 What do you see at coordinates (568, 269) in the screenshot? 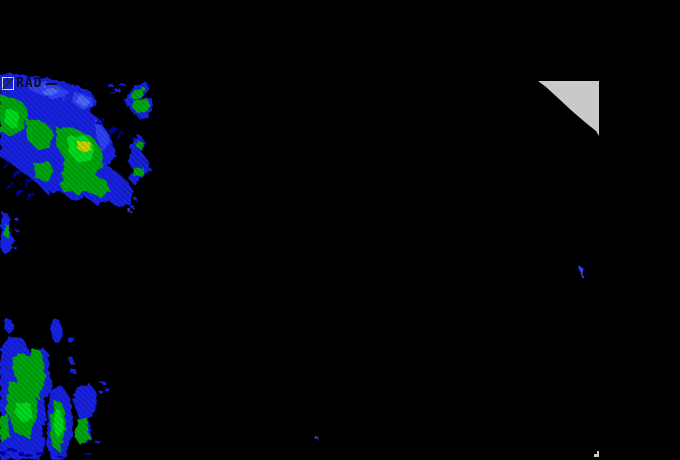
I see `no-data-mask` at bounding box center [568, 269].